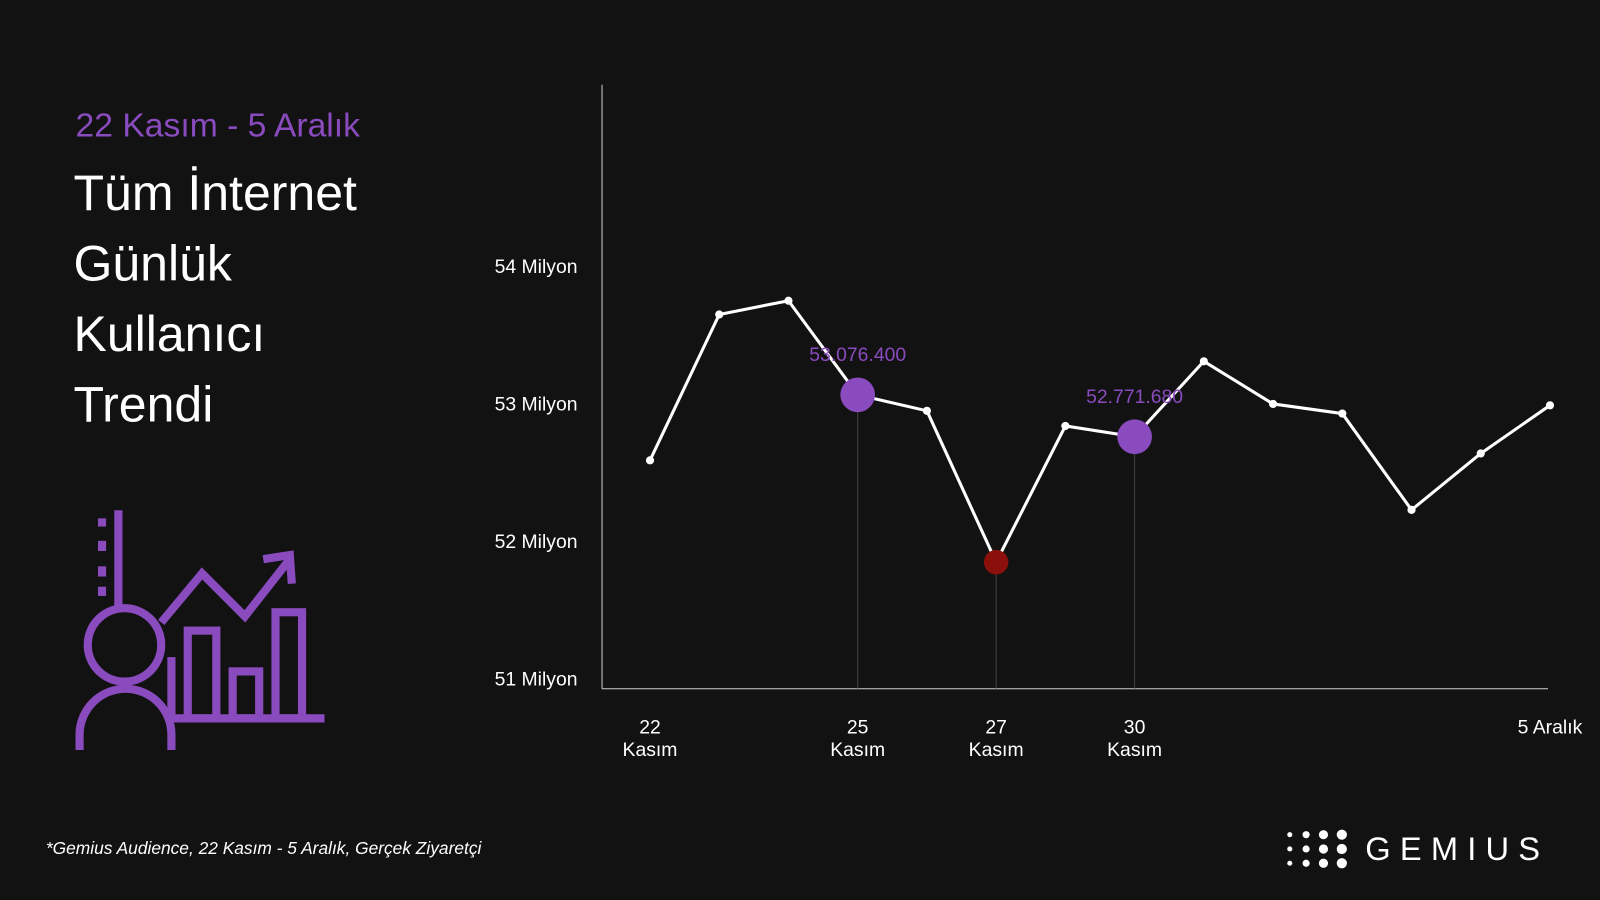 Image resolution: width=1600 pixels, height=900 pixels. What do you see at coordinates (215, 299) in the screenshot?
I see `chart-title: Tüm İnternet Günlük Kullanıcı Trendi` at bounding box center [215, 299].